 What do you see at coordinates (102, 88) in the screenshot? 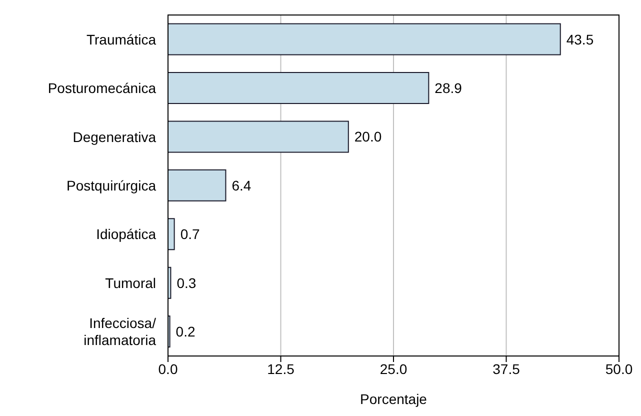
I see `y-tick-label: Posturomecánica` at bounding box center [102, 88].